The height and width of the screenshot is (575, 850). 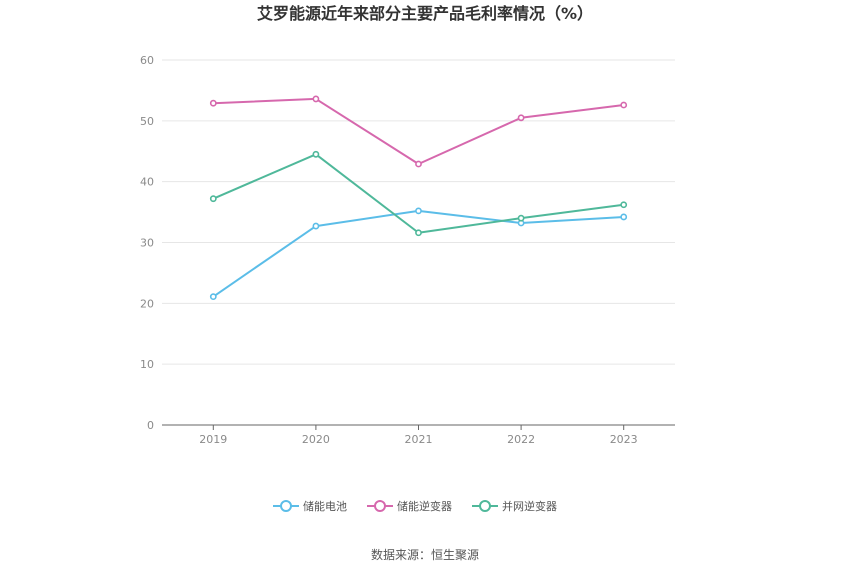 I want to click on y-tick-label: 60, so click(x=147, y=60).